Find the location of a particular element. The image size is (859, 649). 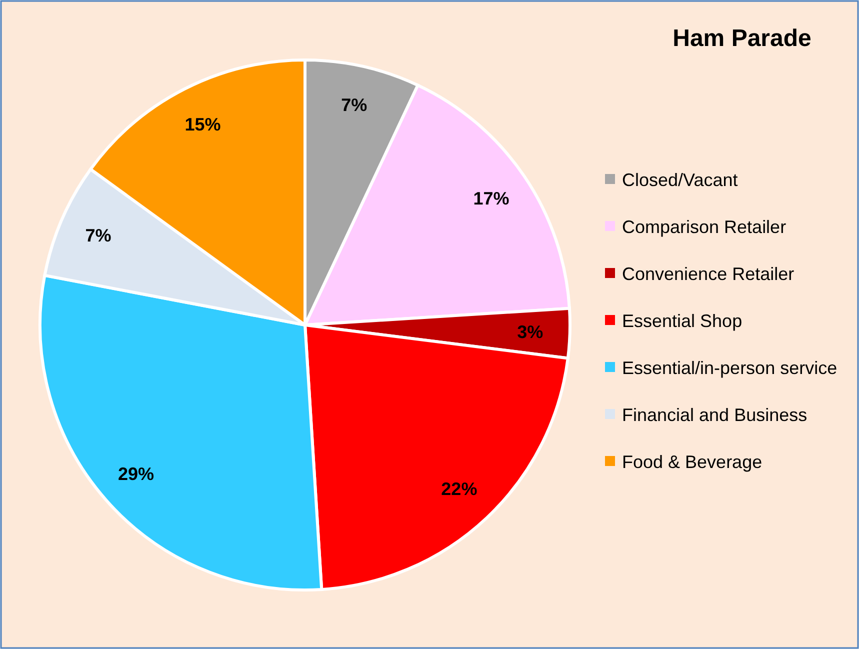

legend-label: Closed/Vacant is located at coordinates (680, 180).